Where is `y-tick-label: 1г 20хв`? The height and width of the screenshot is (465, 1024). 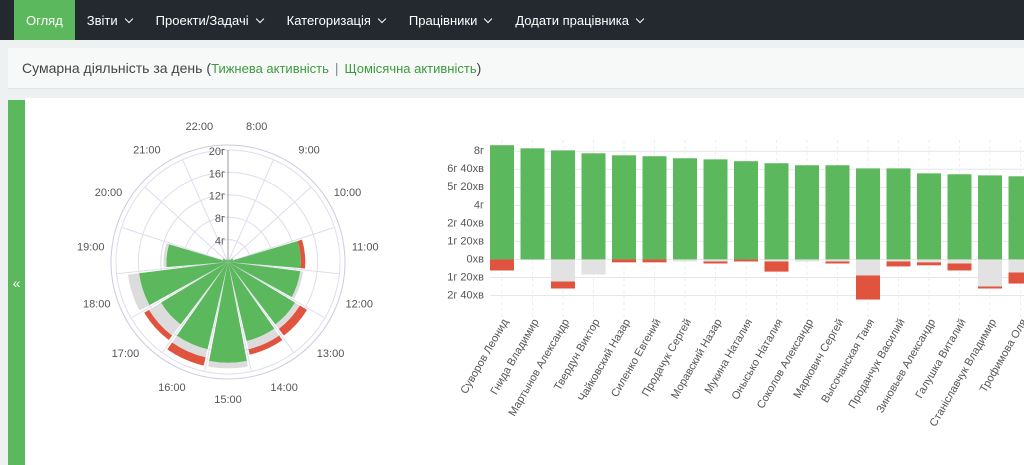 y-tick-label: 1г 20хв is located at coordinates (465, 277).